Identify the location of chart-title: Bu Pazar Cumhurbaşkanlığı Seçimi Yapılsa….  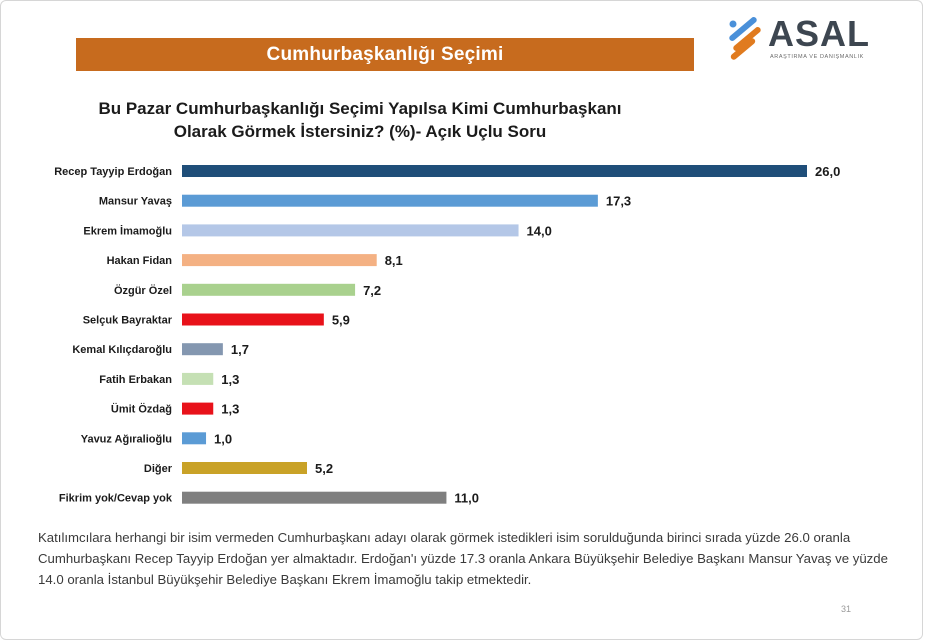
(360, 120).